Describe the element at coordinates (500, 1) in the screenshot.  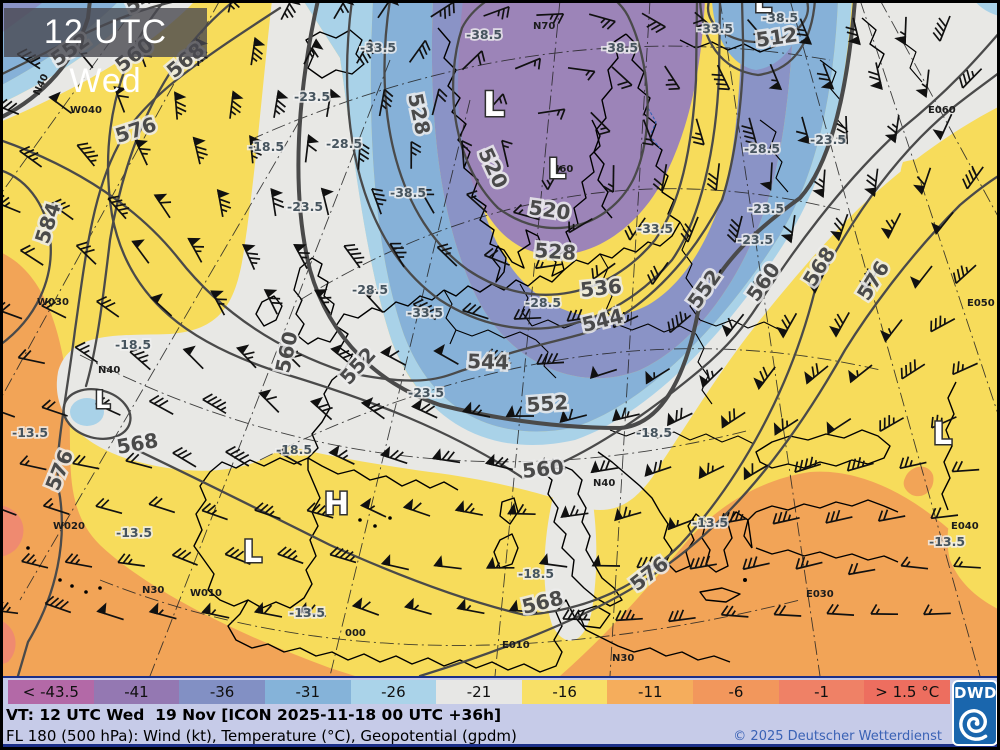
I see `frame-top` at that location.